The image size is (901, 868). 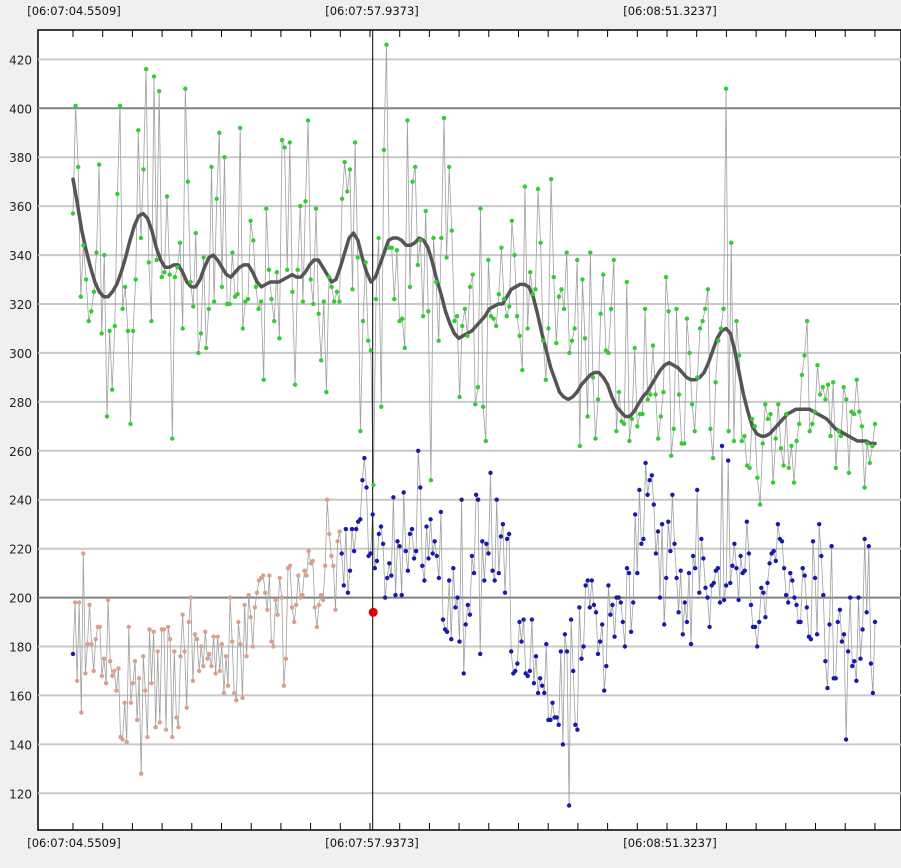 I want to click on y-tick-label: 220, so click(x=20, y=550).